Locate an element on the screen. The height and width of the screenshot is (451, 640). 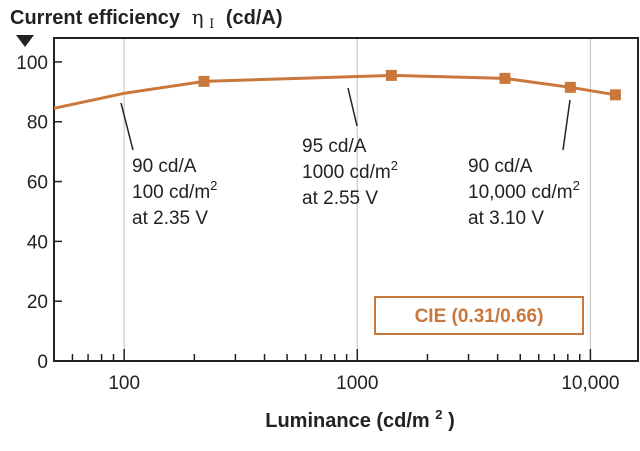
x-axis-title-sup: 2 is located at coordinates (438, 414).